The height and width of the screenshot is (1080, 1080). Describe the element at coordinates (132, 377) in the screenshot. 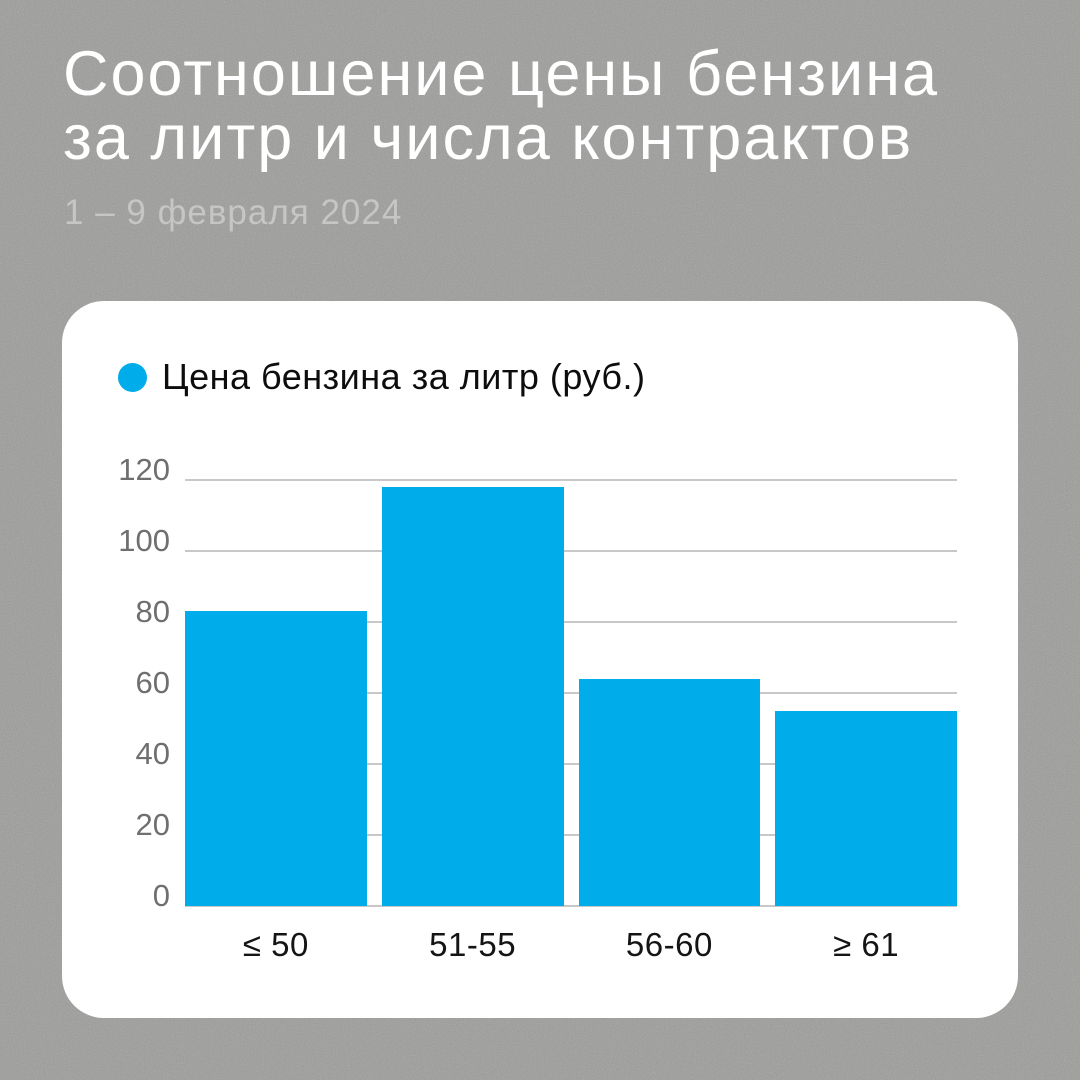

I see `legend-dot-icon` at that location.